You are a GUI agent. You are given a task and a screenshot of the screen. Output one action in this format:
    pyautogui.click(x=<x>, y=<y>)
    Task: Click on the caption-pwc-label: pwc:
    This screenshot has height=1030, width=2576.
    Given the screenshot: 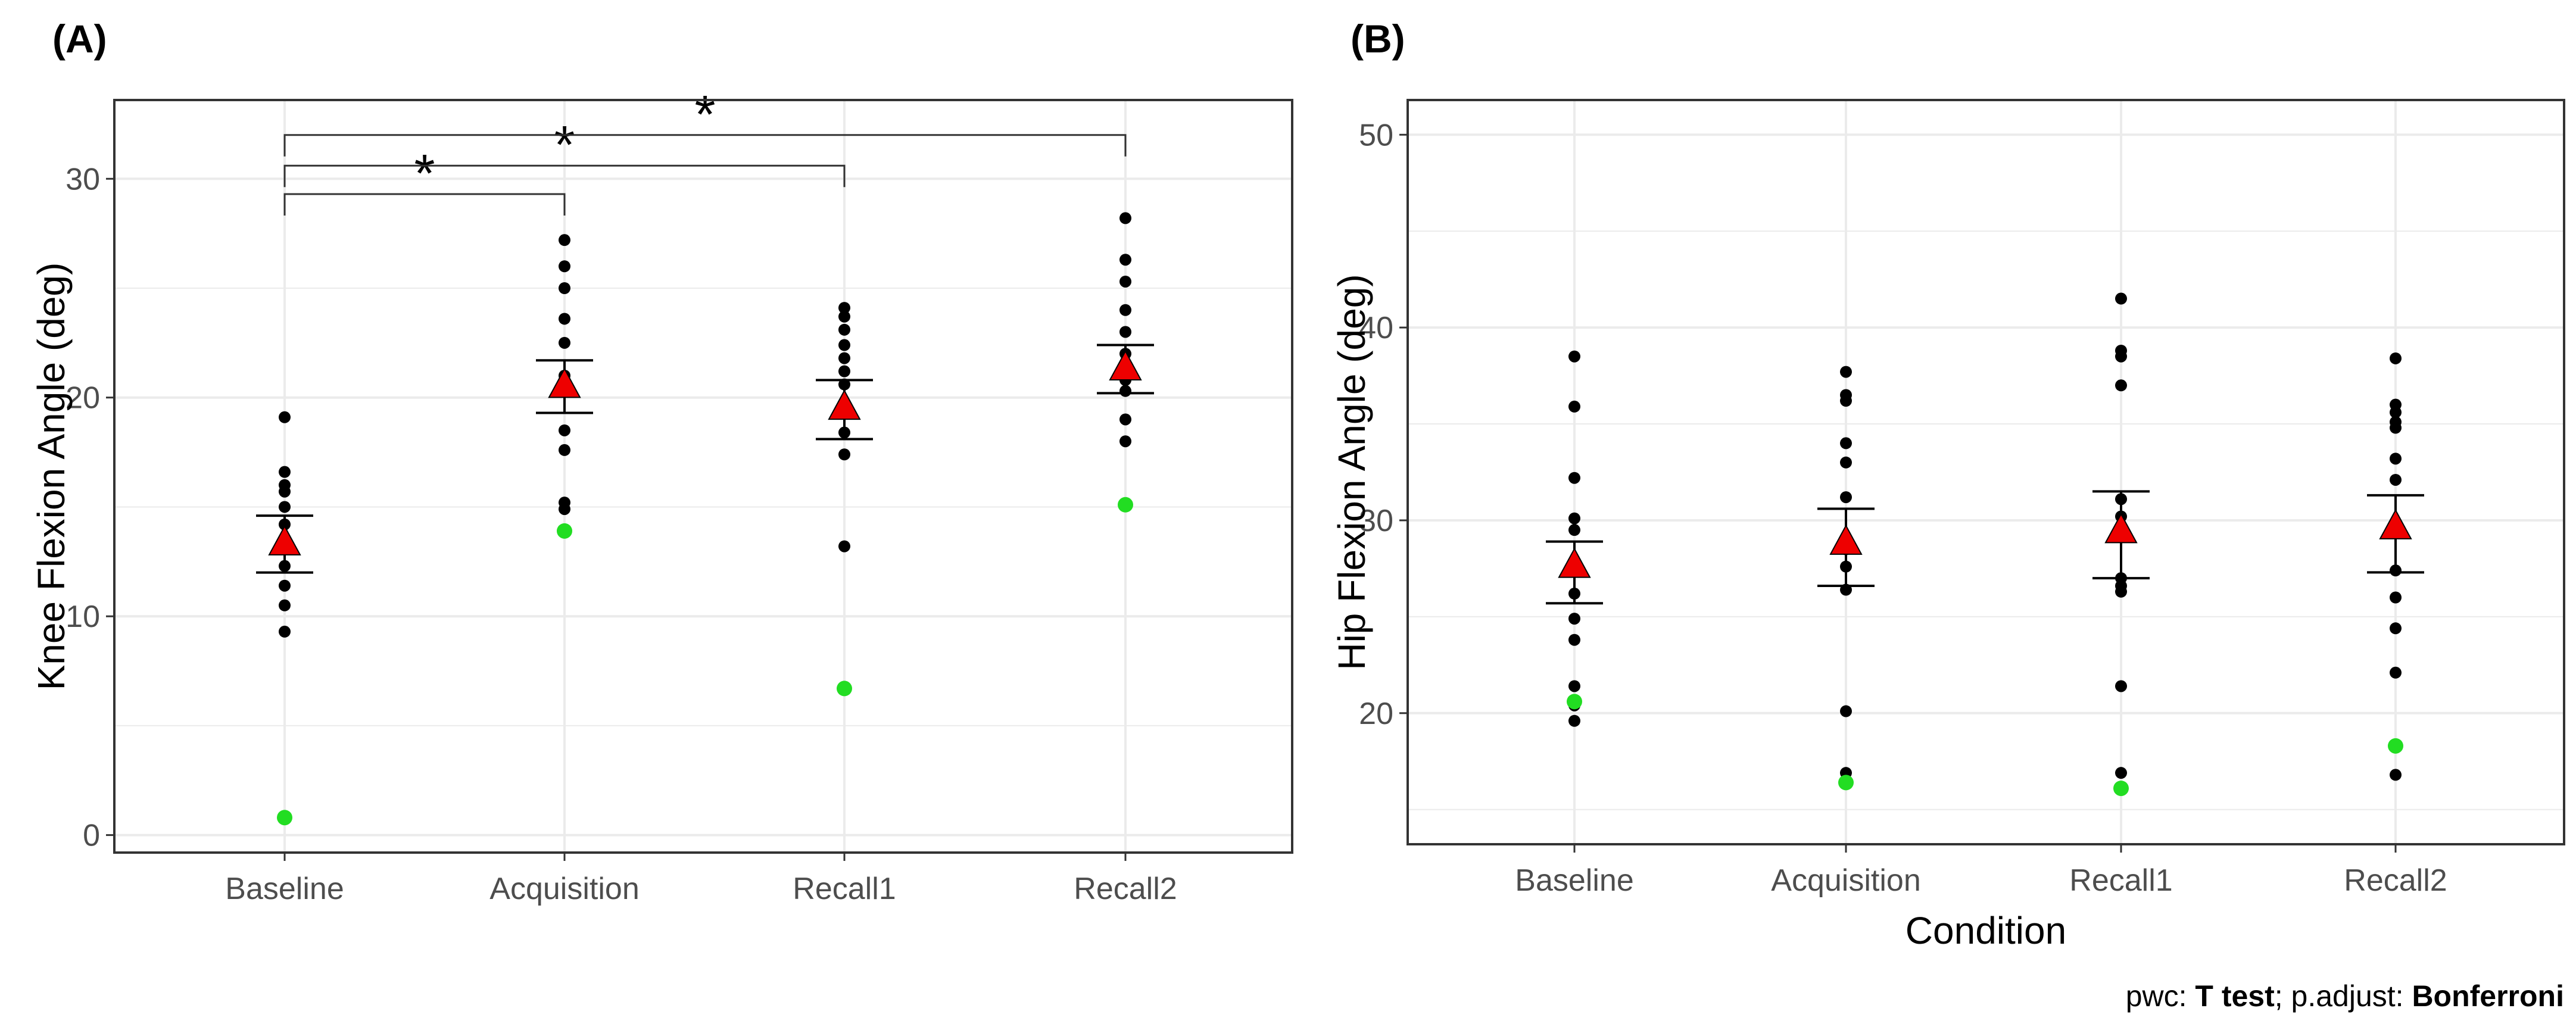 What is the action you would take?
    pyautogui.click(x=2160, y=996)
    